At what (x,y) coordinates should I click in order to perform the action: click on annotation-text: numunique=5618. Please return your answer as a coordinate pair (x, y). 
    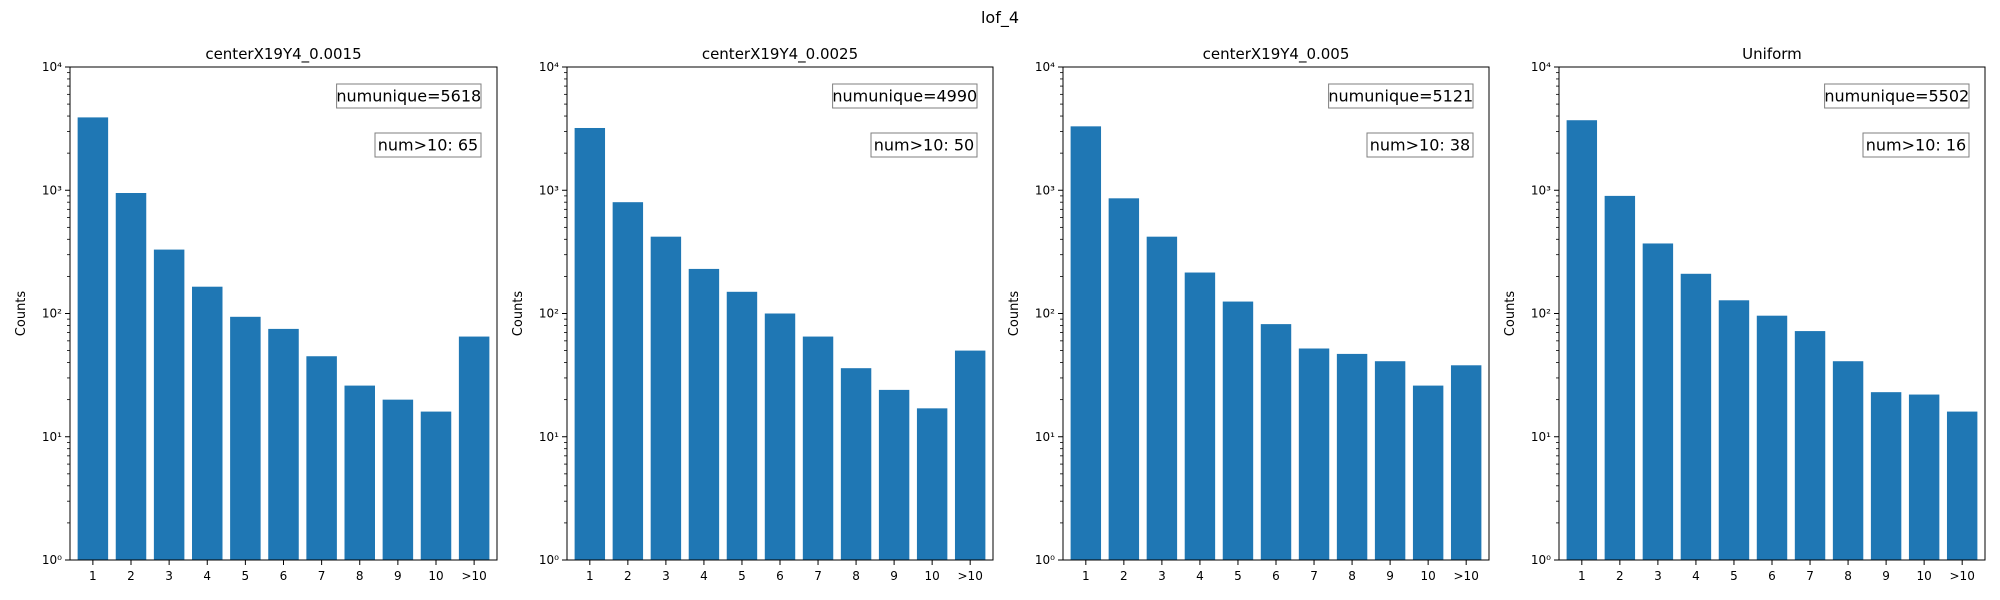
    Looking at the image, I should click on (408, 96).